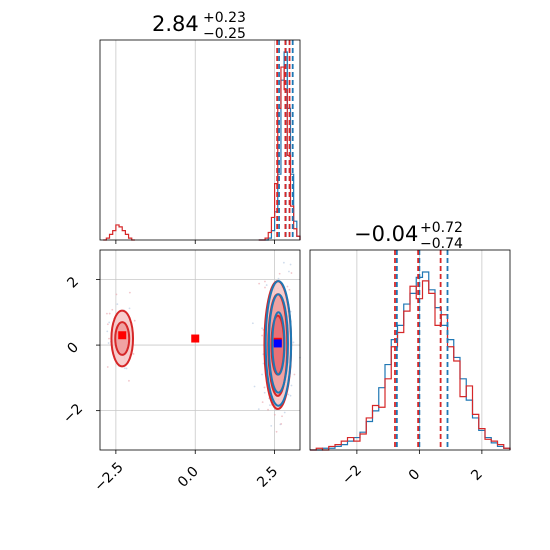 The height and width of the screenshot is (550, 550). Describe the element at coordinates (267, 477) in the screenshot. I see `bl-xtick-label-2: 2.5` at that location.